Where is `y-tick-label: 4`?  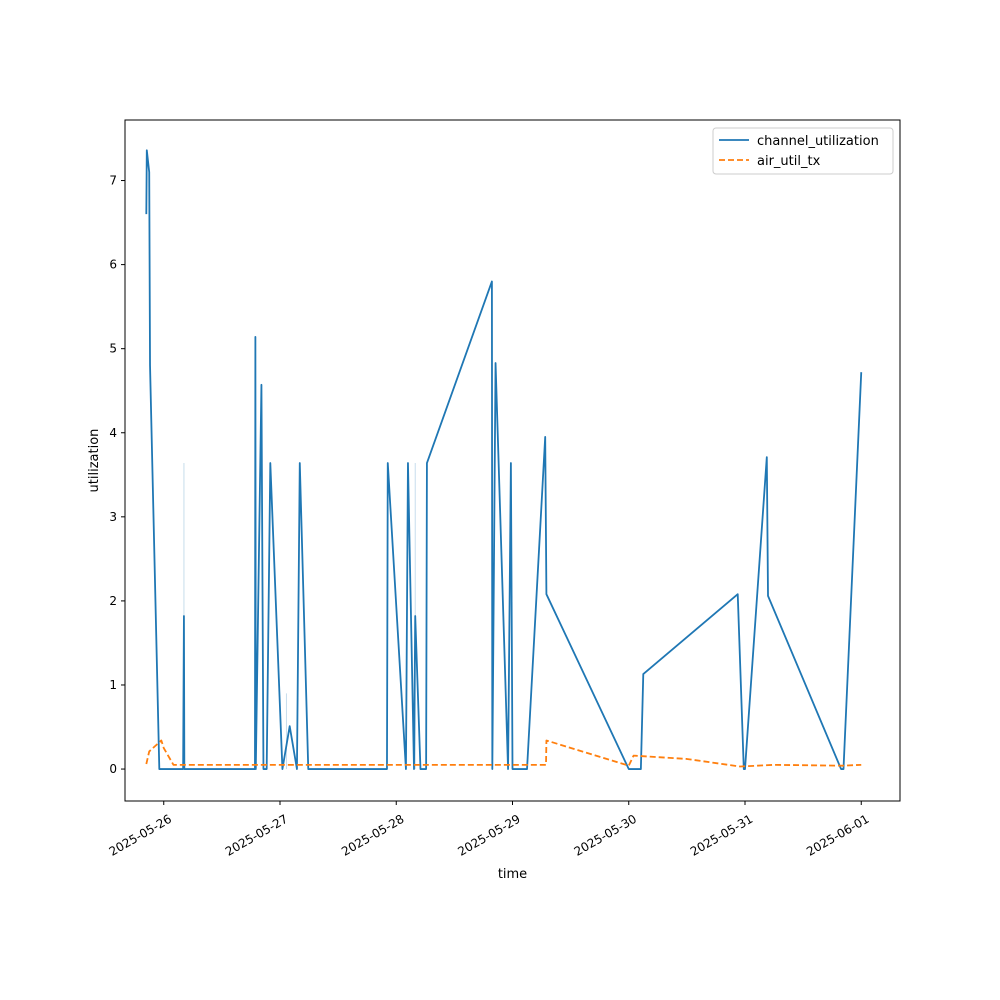 y-tick-label: 4 is located at coordinates (113, 433).